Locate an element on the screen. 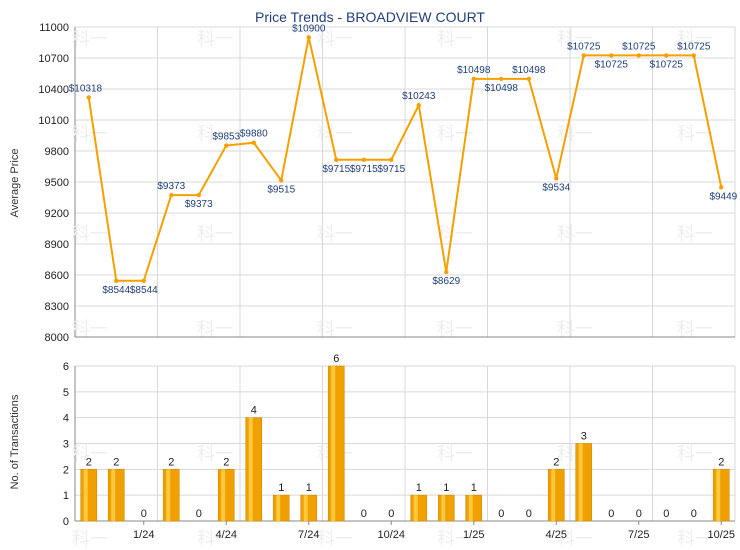  price-value-label: $9534 is located at coordinates (556, 187).